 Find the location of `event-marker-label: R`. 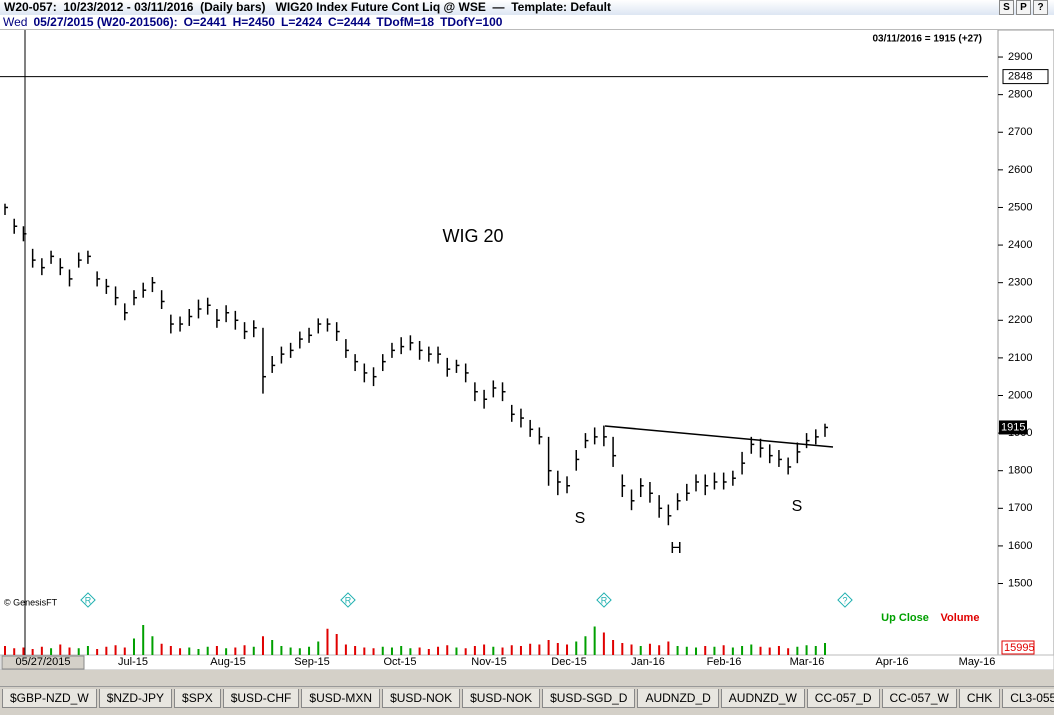

event-marker-label: R is located at coordinates (604, 600).